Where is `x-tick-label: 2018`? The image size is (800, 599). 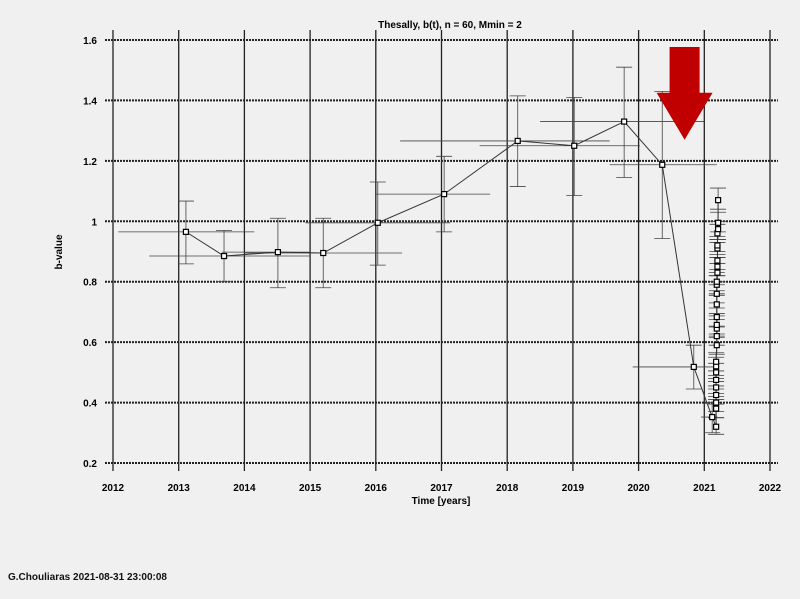
x-tick-label: 2018 is located at coordinates (507, 488).